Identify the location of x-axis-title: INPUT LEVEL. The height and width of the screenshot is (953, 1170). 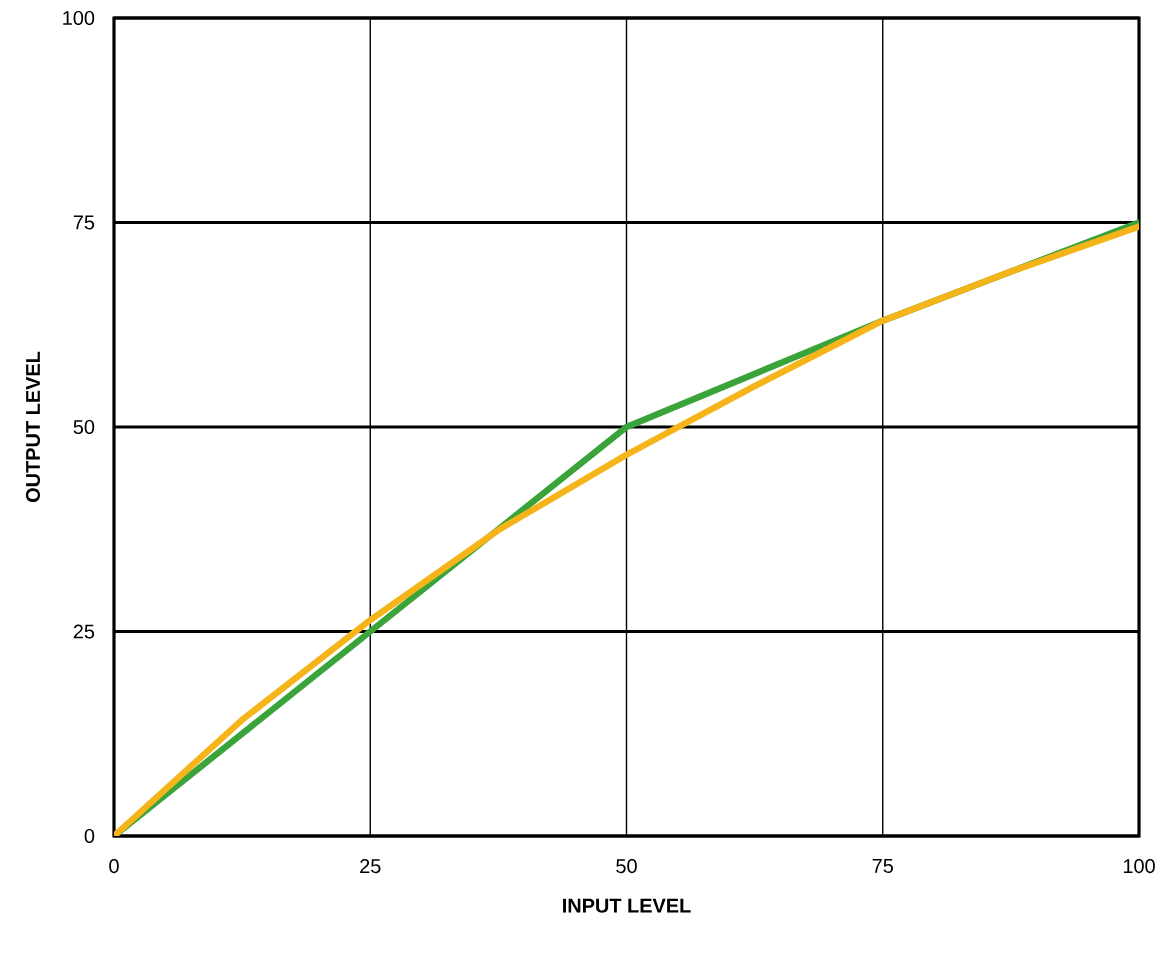
(627, 905).